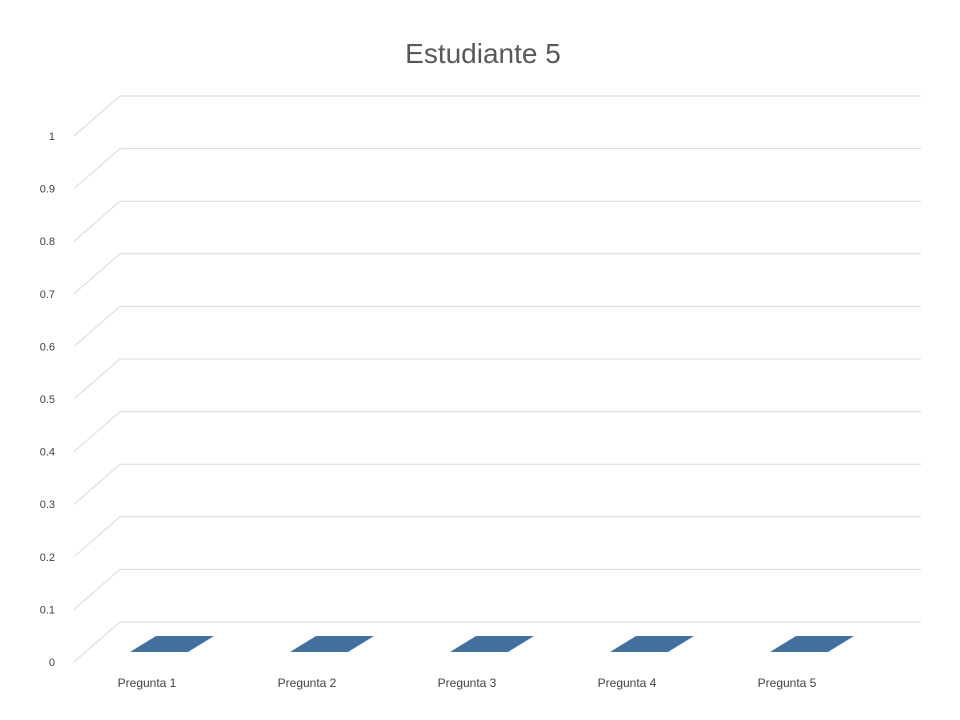 Image resolution: width=960 pixels, height=720 pixels. I want to click on y-tick-label: 1, so click(52, 137).